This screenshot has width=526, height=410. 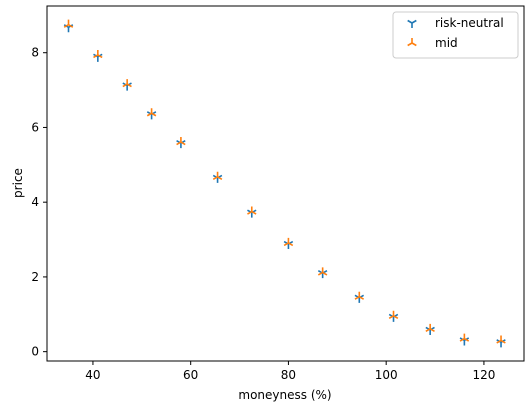 What do you see at coordinates (469, 23) in the screenshot?
I see `legend-label-risk-neutral: risk-neutral` at bounding box center [469, 23].